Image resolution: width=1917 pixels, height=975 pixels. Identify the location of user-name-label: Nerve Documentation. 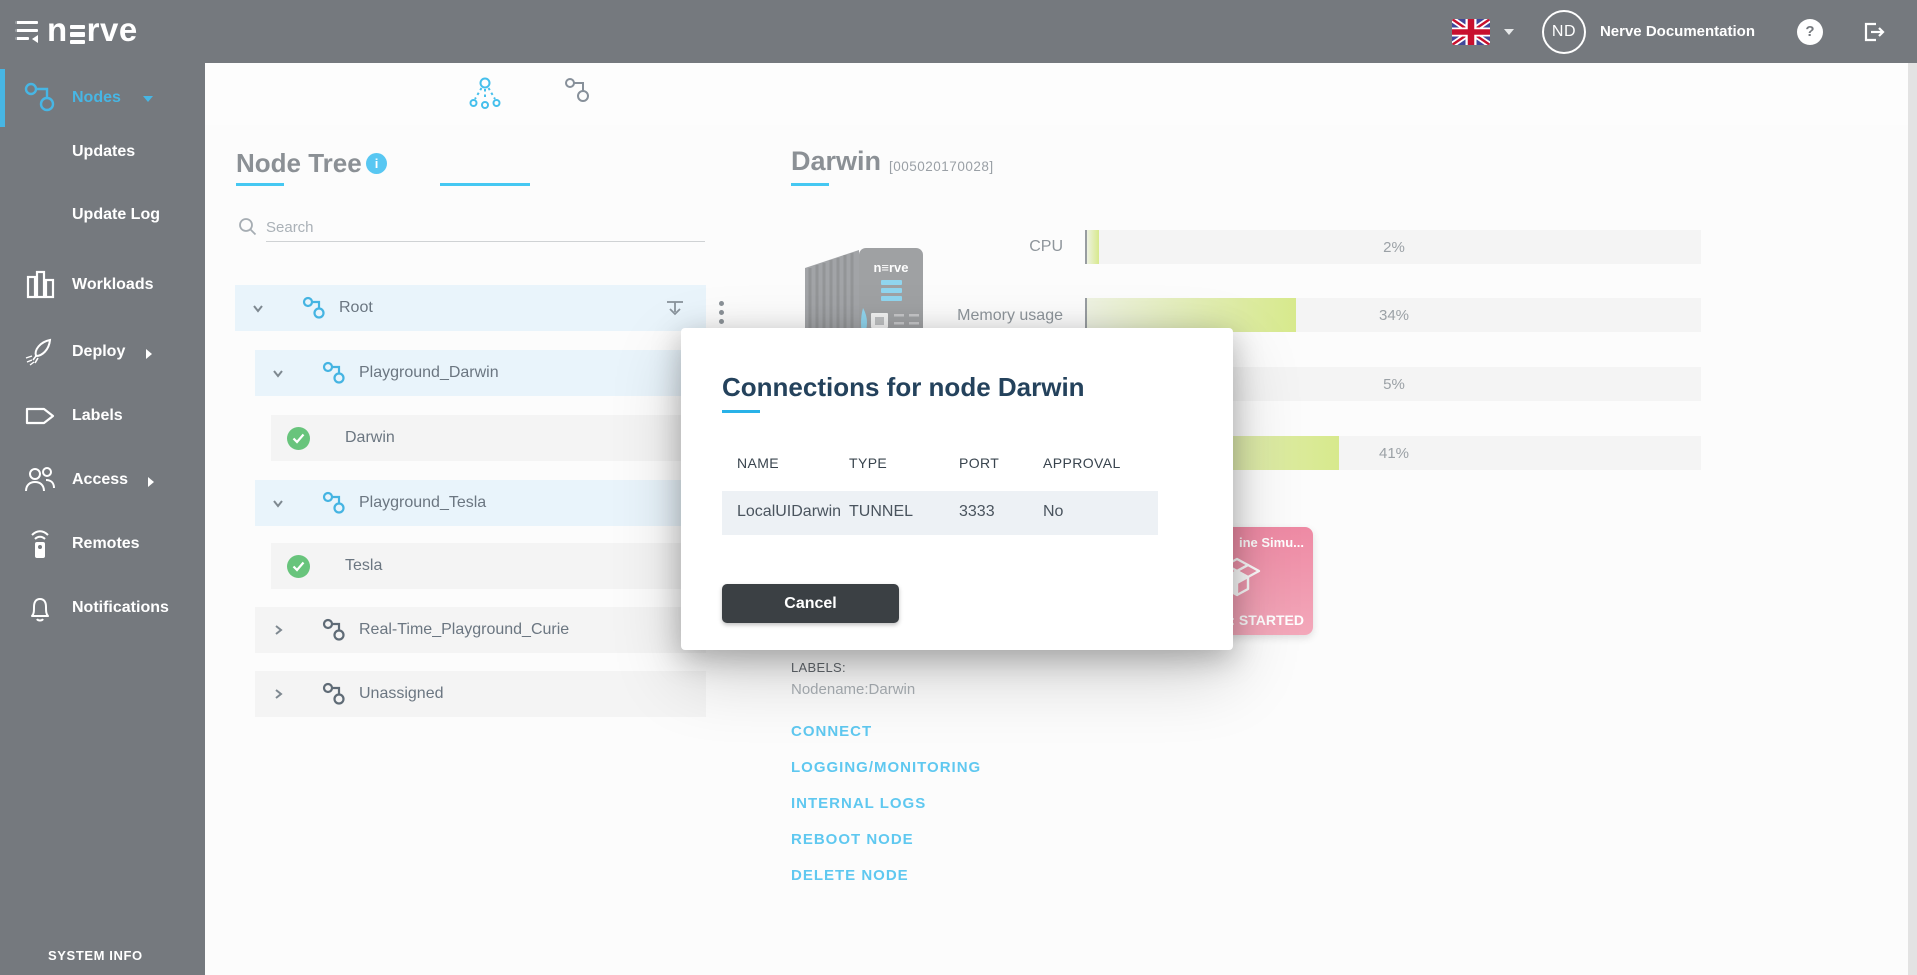
(1677, 31).